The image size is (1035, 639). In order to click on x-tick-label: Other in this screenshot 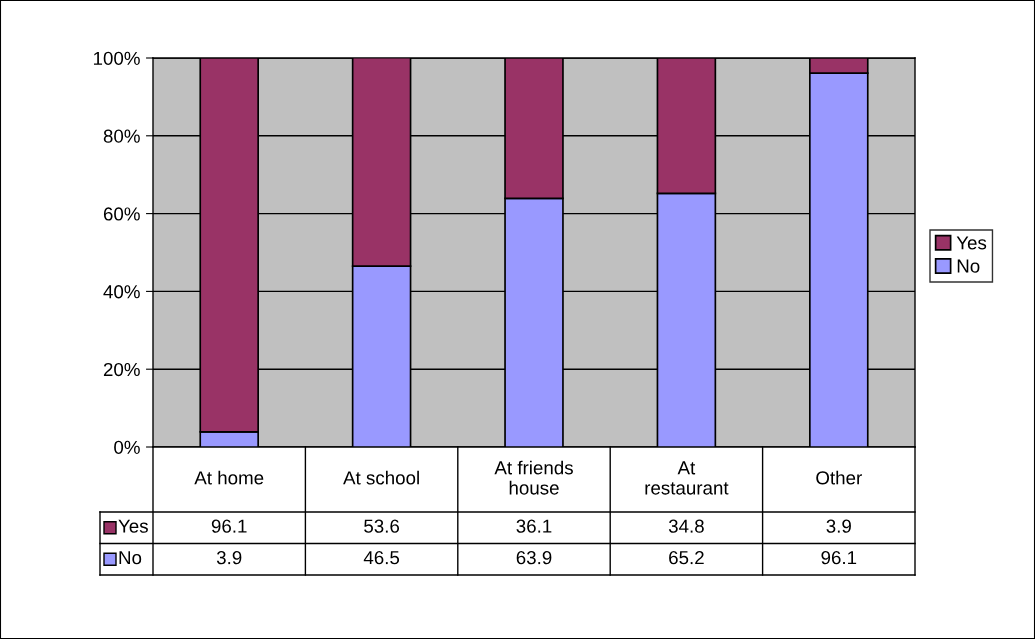, I will do `click(839, 477)`.